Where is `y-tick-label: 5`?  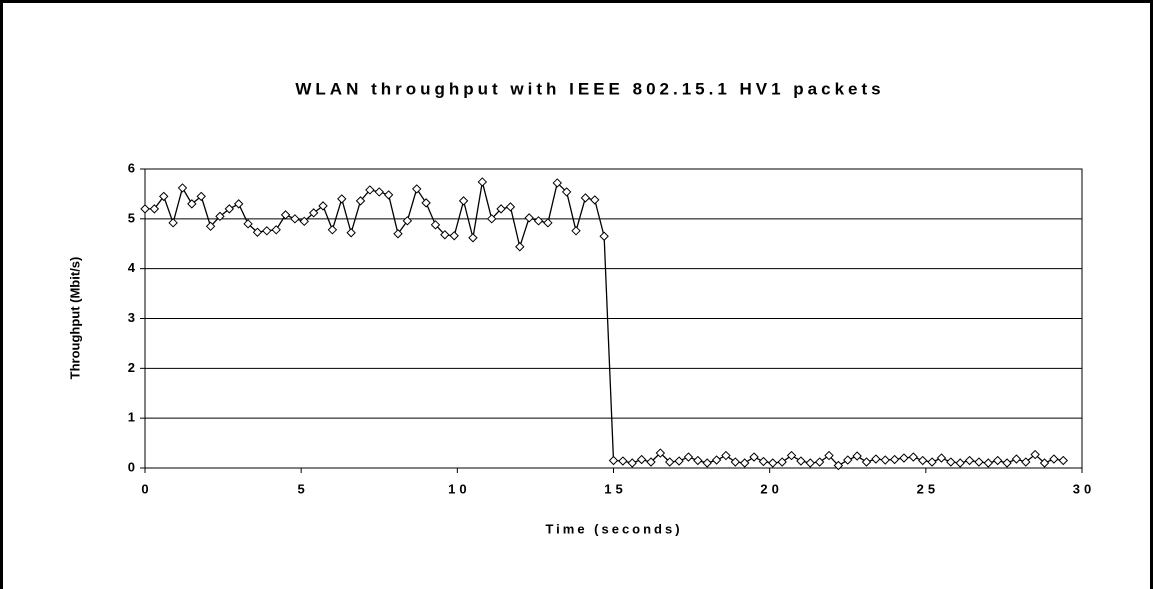
y-tick-label: 5 is located at coordinates (131, 217).